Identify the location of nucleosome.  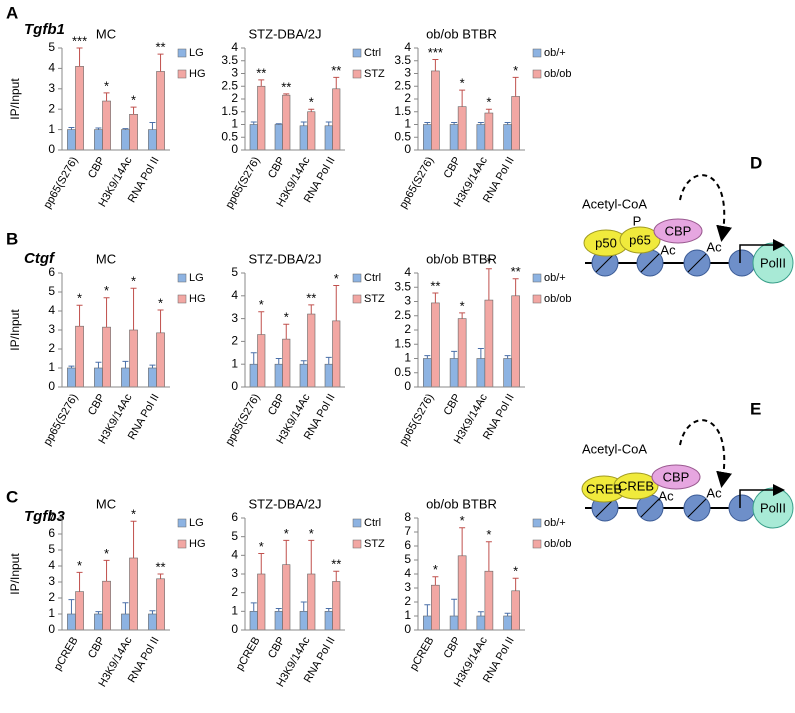
(742, 263).